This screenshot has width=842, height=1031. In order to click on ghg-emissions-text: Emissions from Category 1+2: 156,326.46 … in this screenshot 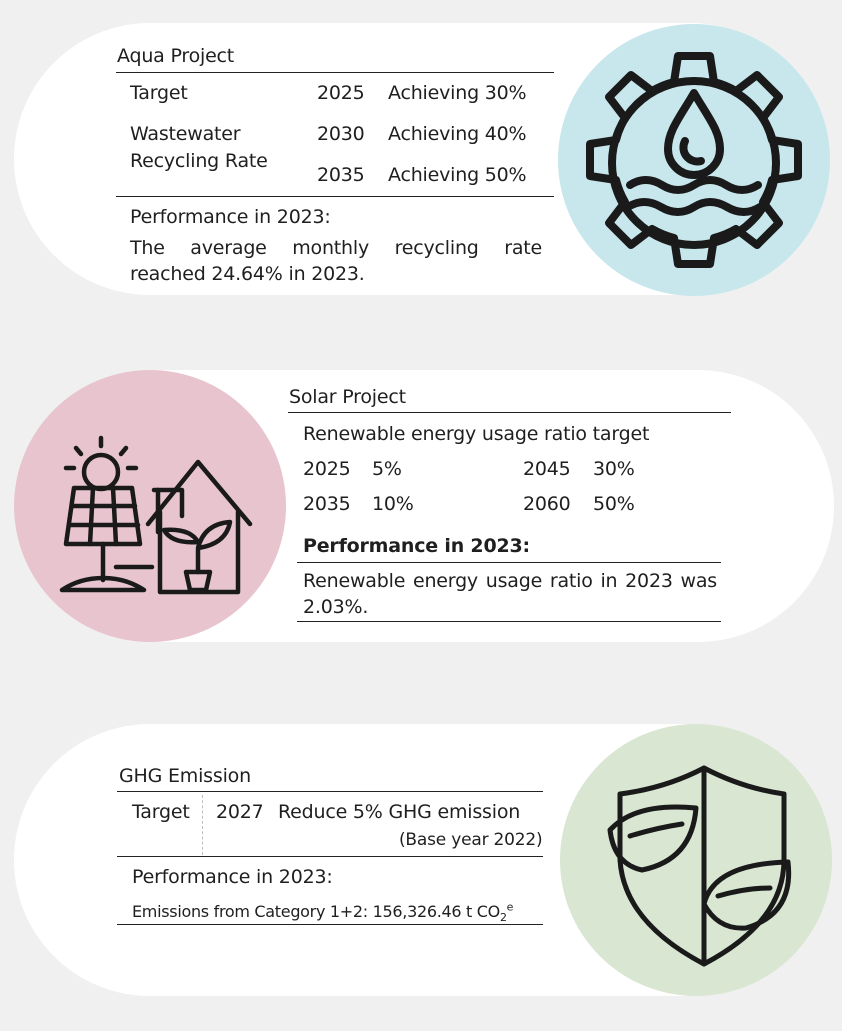, I will do `click(322, 912)`.